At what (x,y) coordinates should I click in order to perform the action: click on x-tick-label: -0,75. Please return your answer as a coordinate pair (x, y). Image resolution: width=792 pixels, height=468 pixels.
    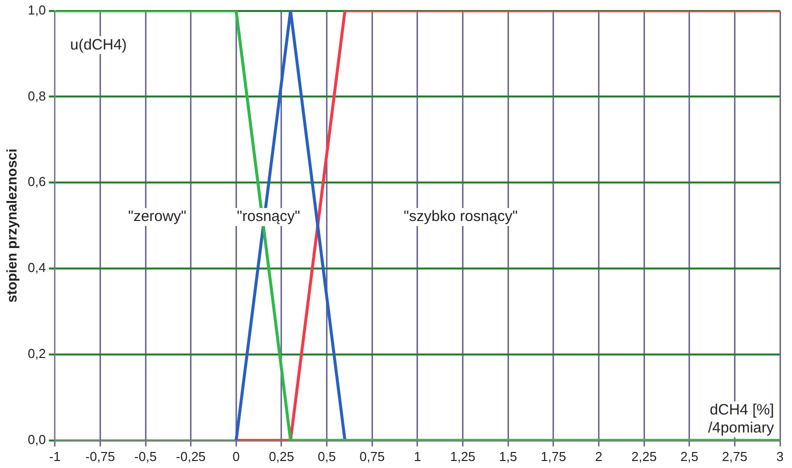
    Looking at the image, I should click on (100, 456).